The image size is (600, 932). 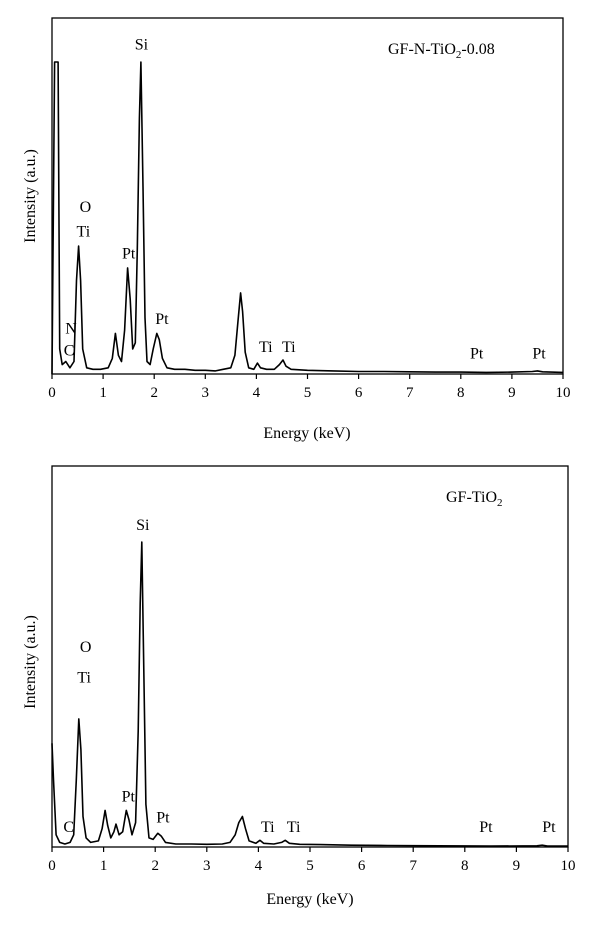 What do you see at coordinates (30, 662) in the screenshot?
I see `y-axis-label-bottom: Intensity (a.u.)` at bounding box center [30, 662].